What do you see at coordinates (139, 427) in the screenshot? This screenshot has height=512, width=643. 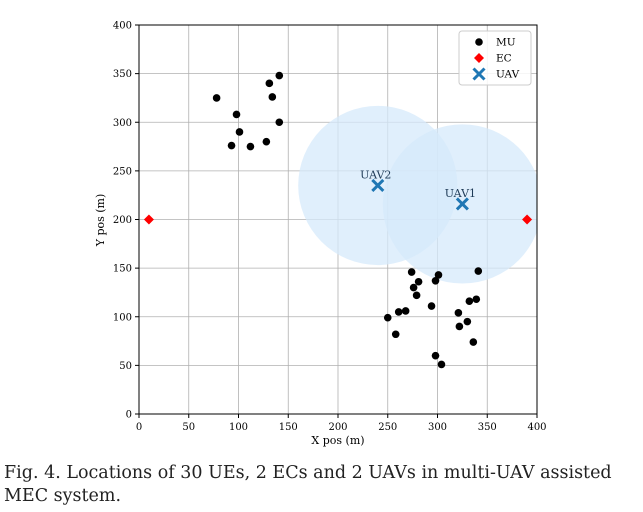 I see `x-tick-label: 0` at bounding box center [139, 427].